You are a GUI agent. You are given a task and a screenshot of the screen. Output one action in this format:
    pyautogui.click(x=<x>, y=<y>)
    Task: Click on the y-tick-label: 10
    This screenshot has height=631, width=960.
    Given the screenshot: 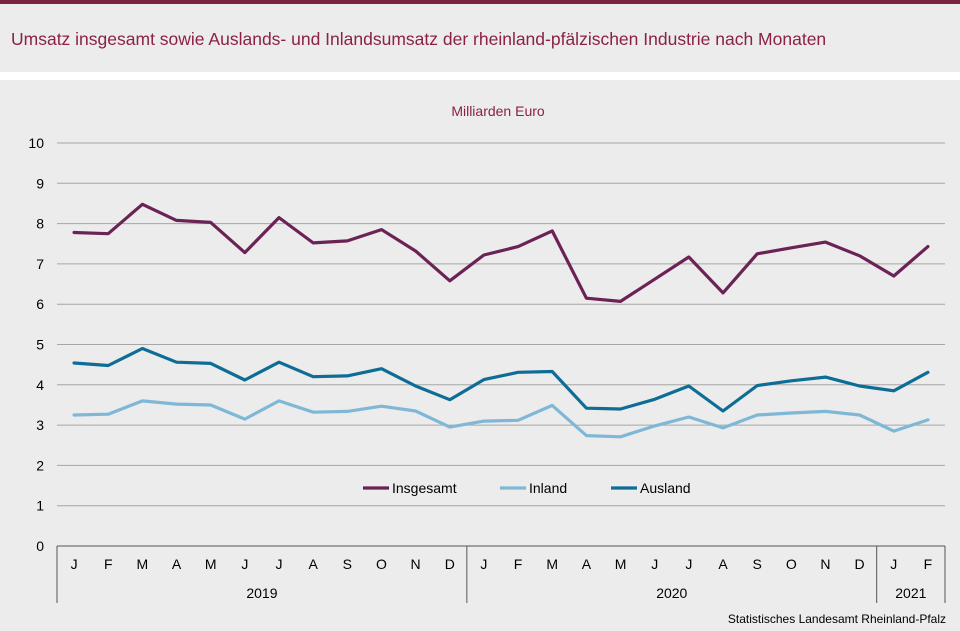 What is the action you would take?
    pyautogui.click(x=36, y=143)
    